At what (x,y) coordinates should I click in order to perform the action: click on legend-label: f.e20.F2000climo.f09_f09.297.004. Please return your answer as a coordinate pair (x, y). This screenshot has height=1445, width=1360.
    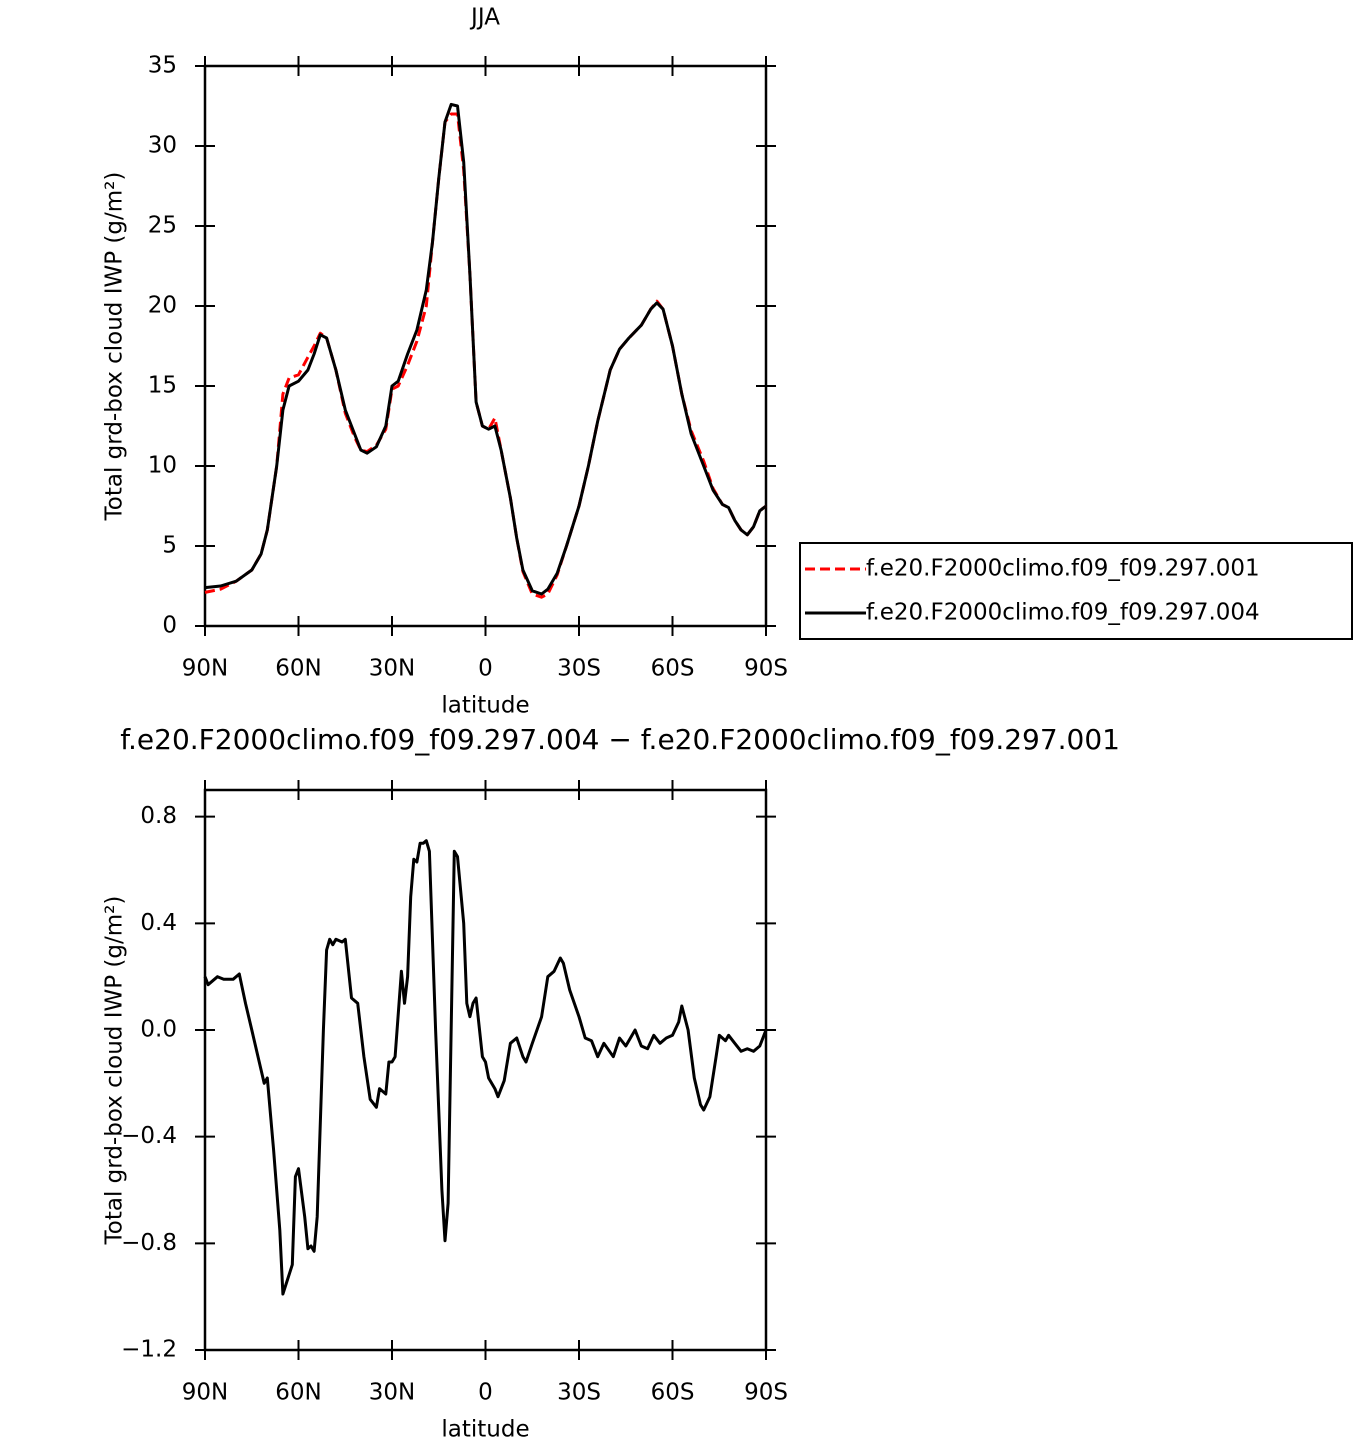
    Looking at the image, I should click on (1063, 613).